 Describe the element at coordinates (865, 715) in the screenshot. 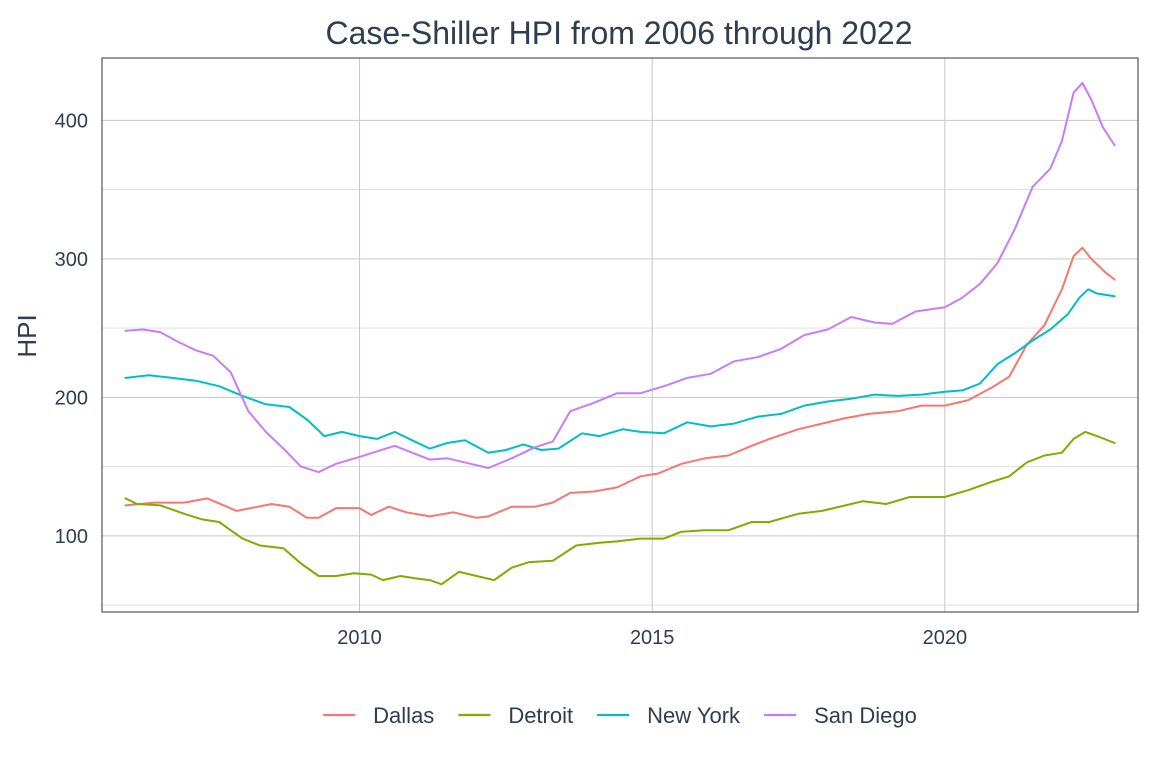

I see `legend-label: San Diego` at that location.